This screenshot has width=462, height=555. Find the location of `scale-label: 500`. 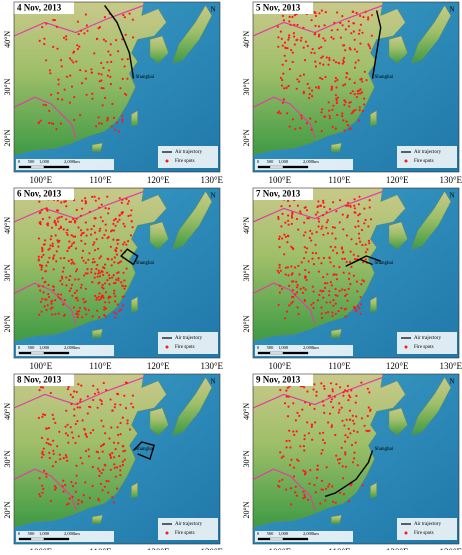

scale-label: 500 is located at coordinates (32, 533).